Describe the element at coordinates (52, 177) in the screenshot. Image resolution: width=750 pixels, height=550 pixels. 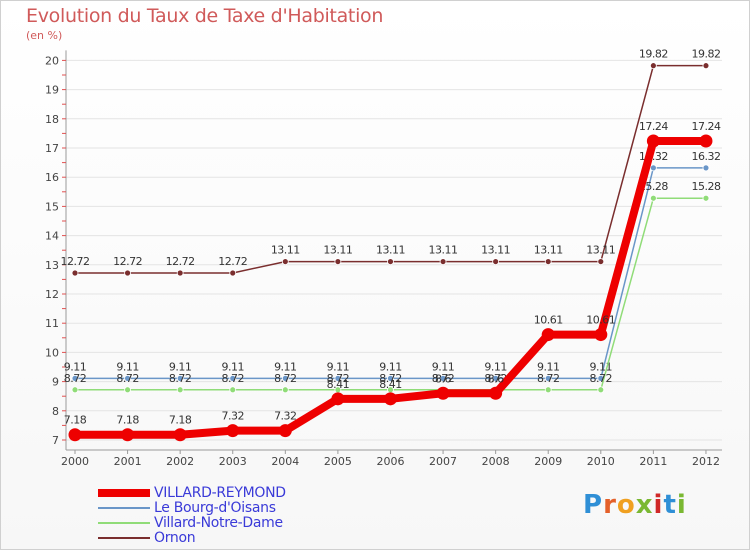
I see `y-tick-label: 16` at that location.